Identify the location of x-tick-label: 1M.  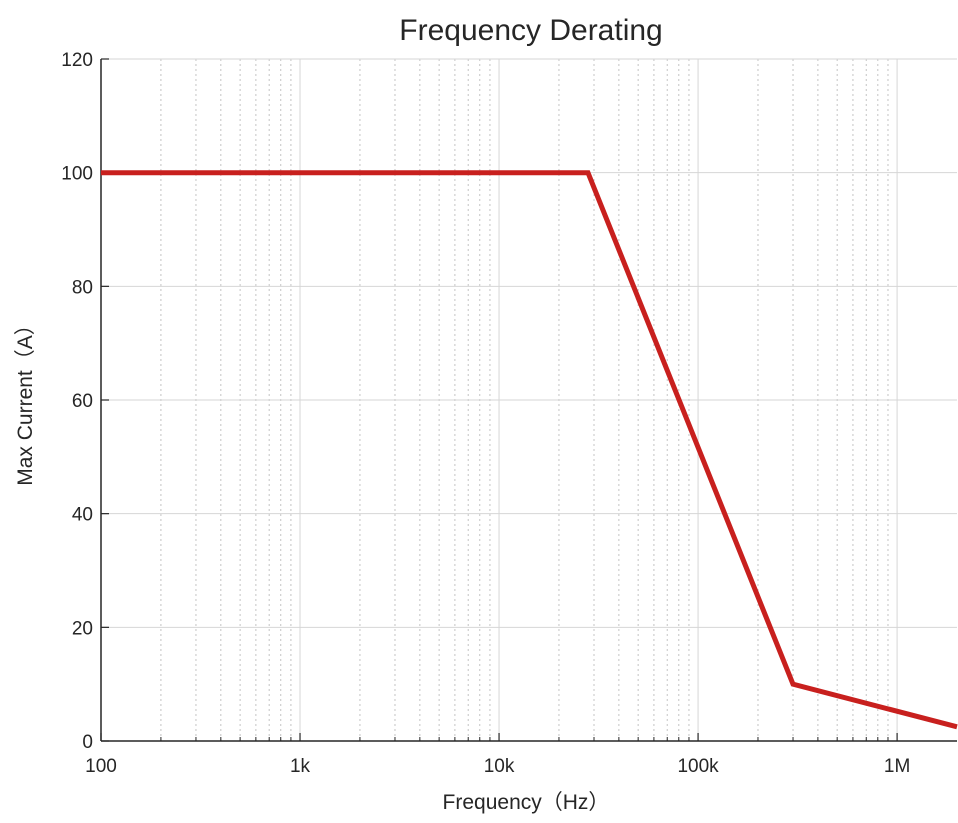
(897, 766).